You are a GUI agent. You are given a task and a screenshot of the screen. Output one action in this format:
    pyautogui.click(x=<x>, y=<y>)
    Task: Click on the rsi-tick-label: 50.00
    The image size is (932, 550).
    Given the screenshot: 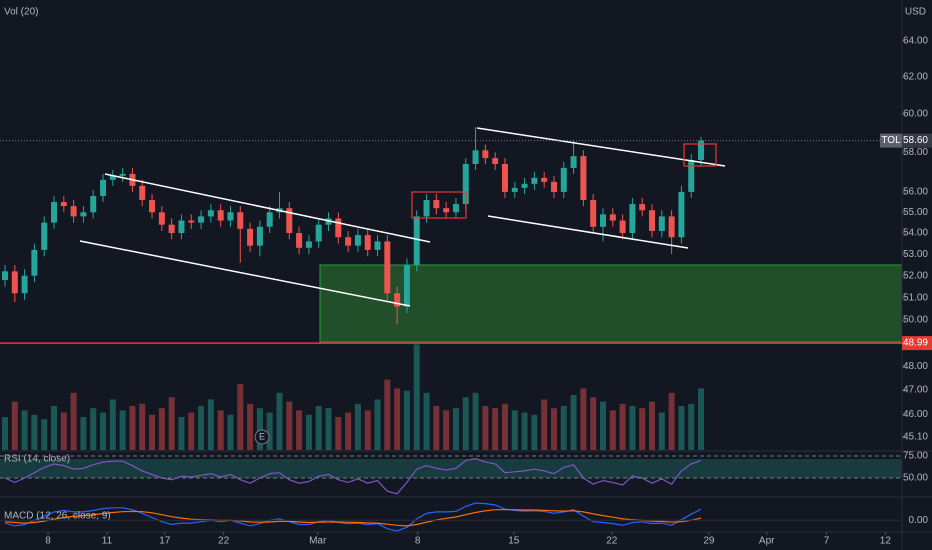 What is the action you would take?
    pyautogui.click(x=915, y=478)
    